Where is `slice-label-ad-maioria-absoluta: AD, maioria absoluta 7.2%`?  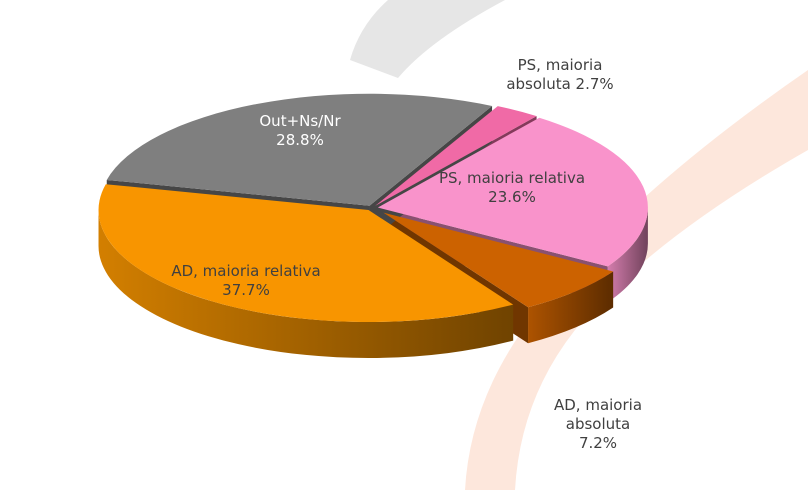 slice-label-ad-maioria-absoluta: AD, maioria absoluta 7.2% is located at coordinates (598, 424).